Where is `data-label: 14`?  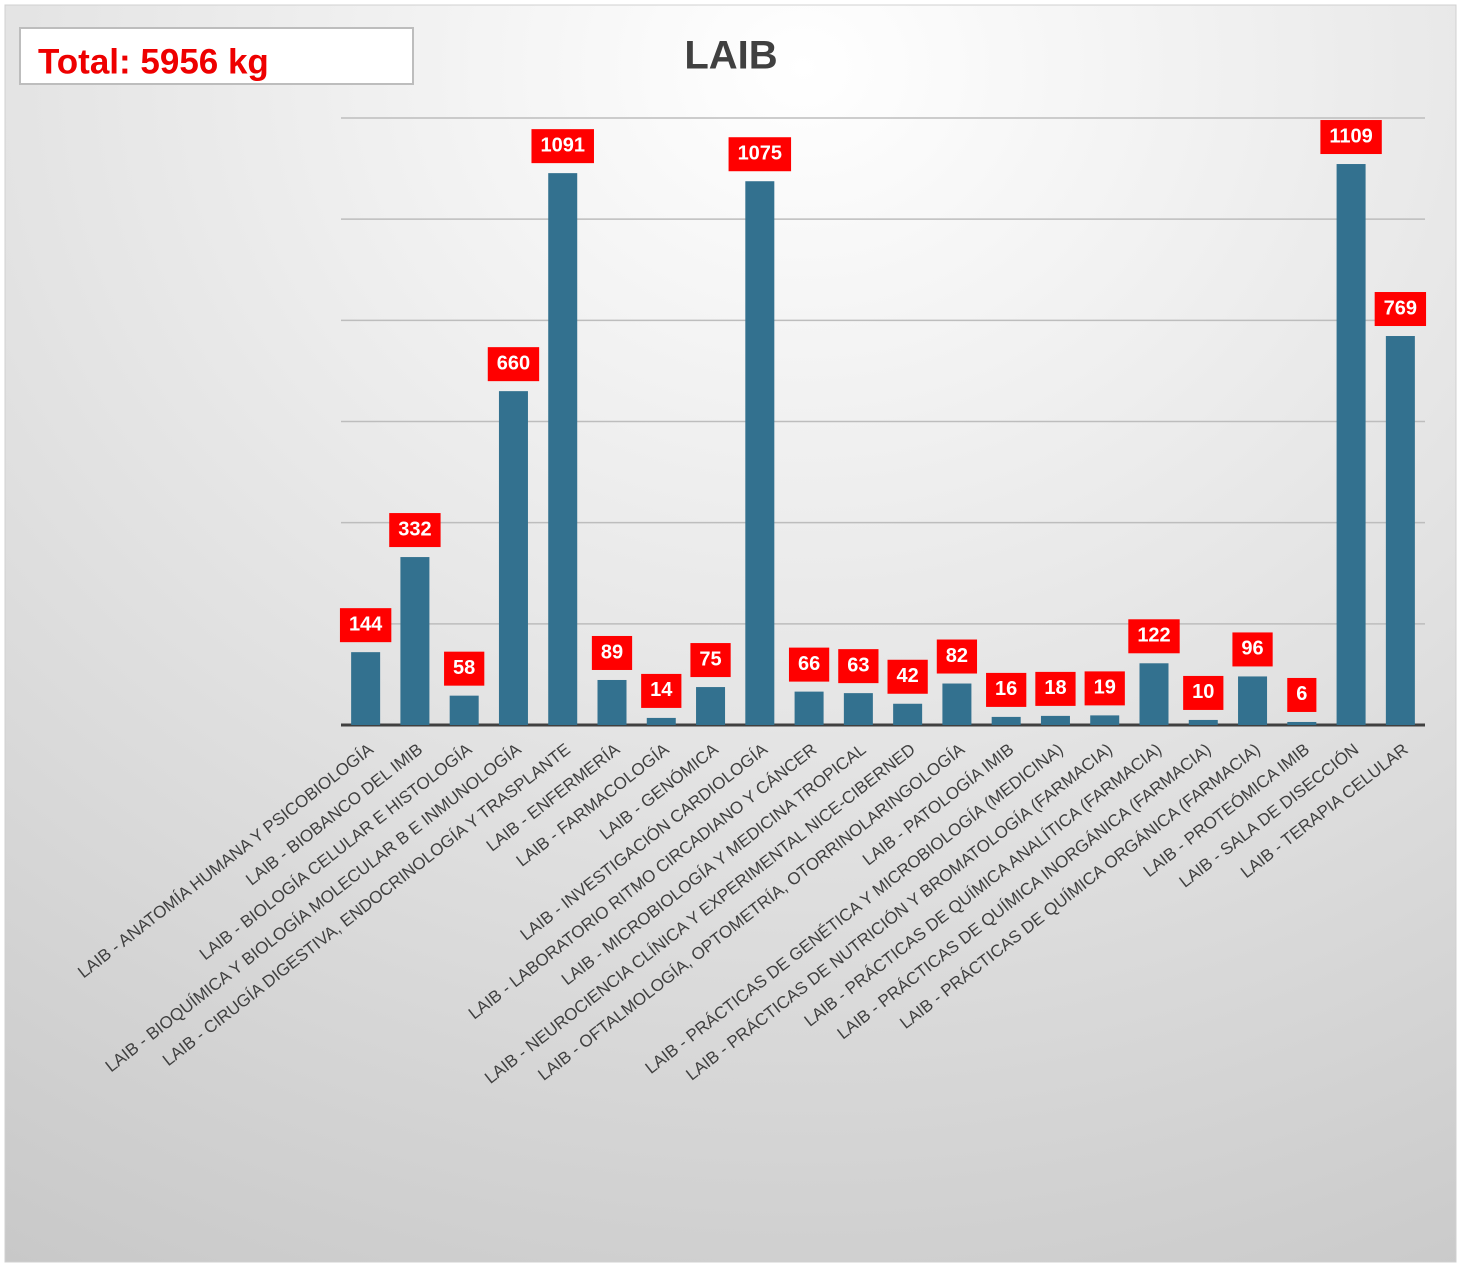
data-label: 14 is located at coordinates (661, 690).